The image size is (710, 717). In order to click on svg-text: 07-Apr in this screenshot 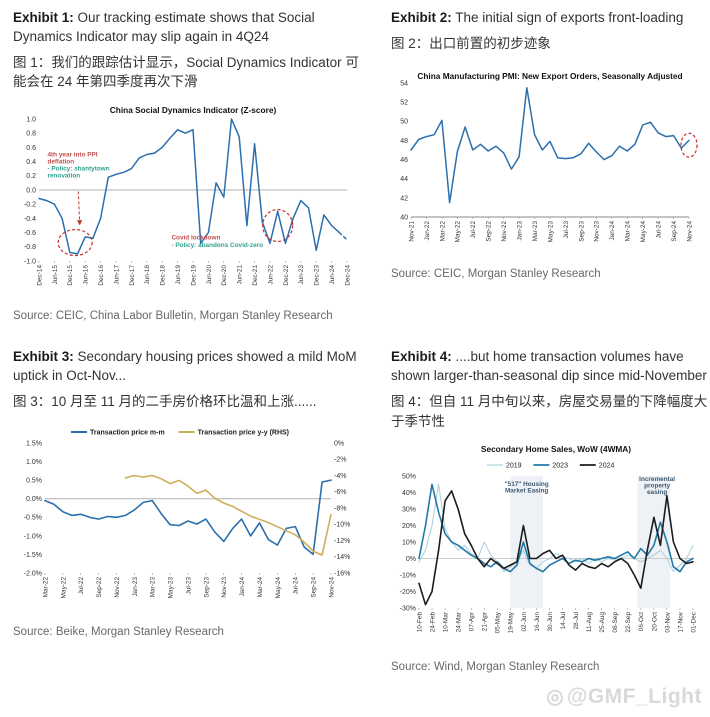, I will do `click(472, 621)`.